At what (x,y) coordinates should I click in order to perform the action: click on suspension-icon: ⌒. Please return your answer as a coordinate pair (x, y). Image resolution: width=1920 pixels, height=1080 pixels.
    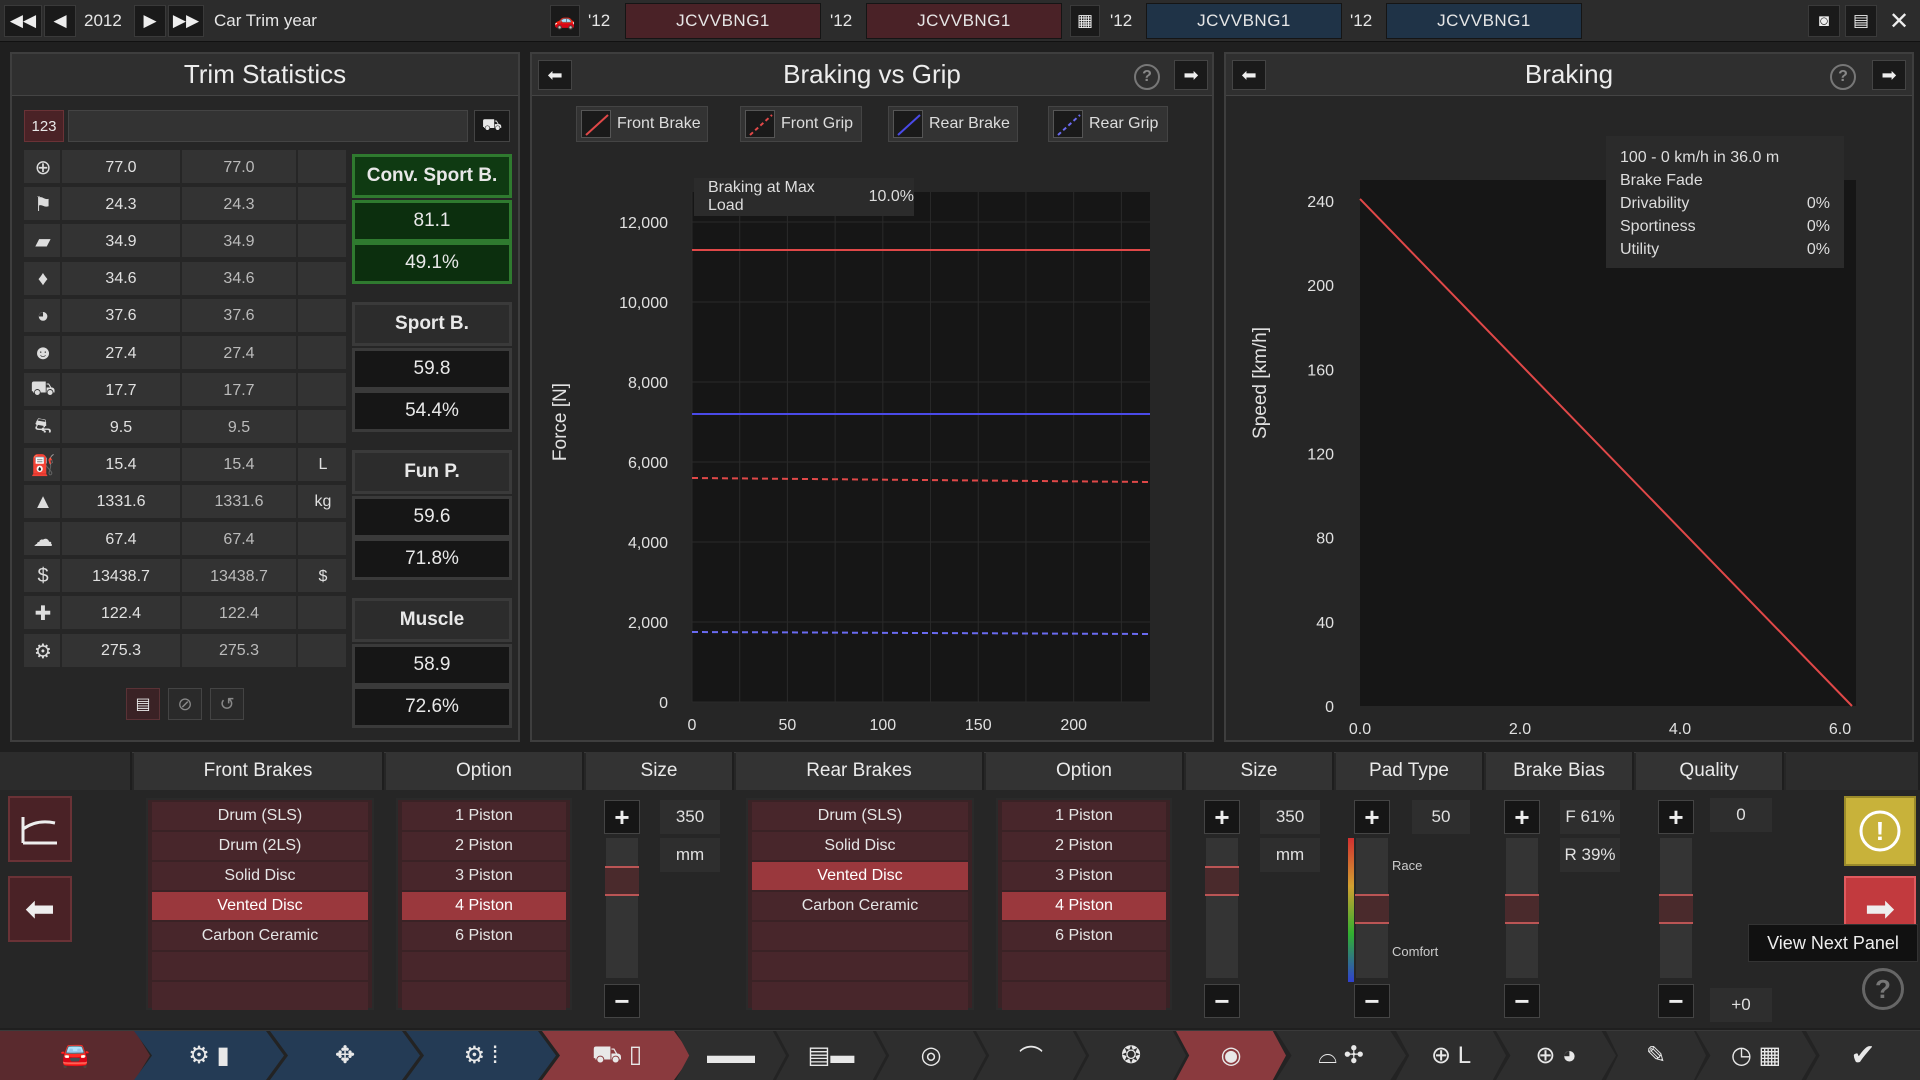
    Looking at the image, I should click on (1031, 1055).